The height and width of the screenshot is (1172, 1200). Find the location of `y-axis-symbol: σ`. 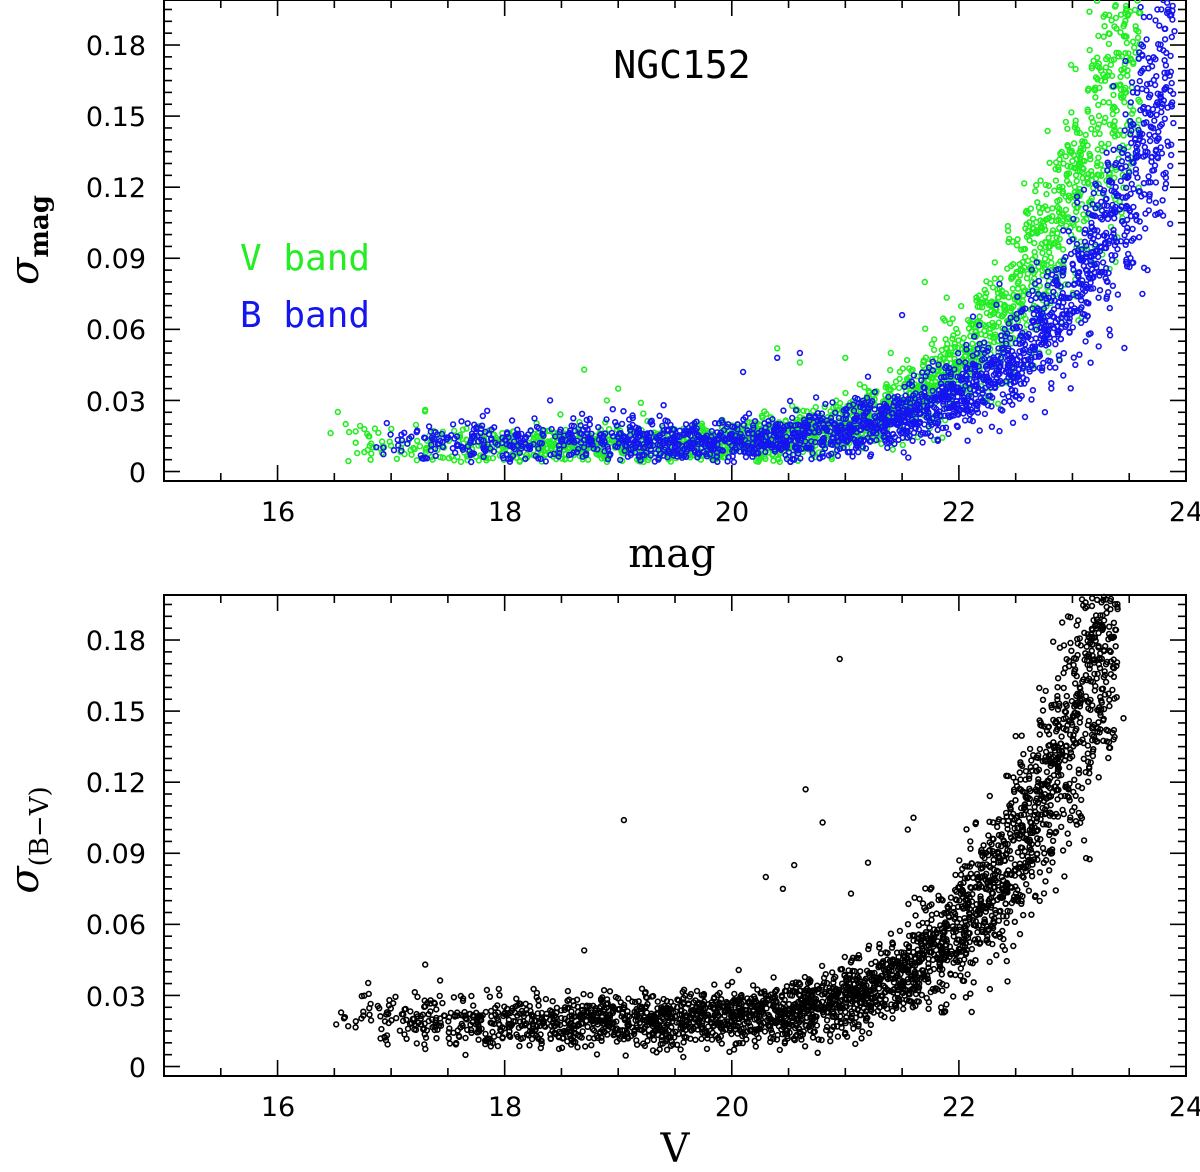

y-axis-symbol: σ is located at coordinates (25, 270).